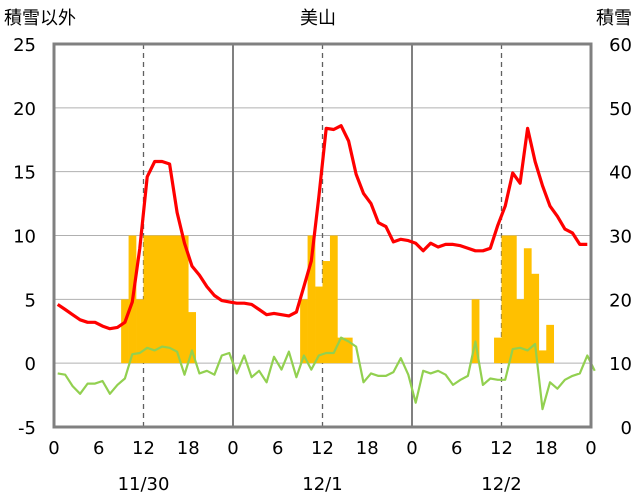  Describe the element at coordinates (144, 484) in the screenshot. I see `date-label: 11/30` at that location.